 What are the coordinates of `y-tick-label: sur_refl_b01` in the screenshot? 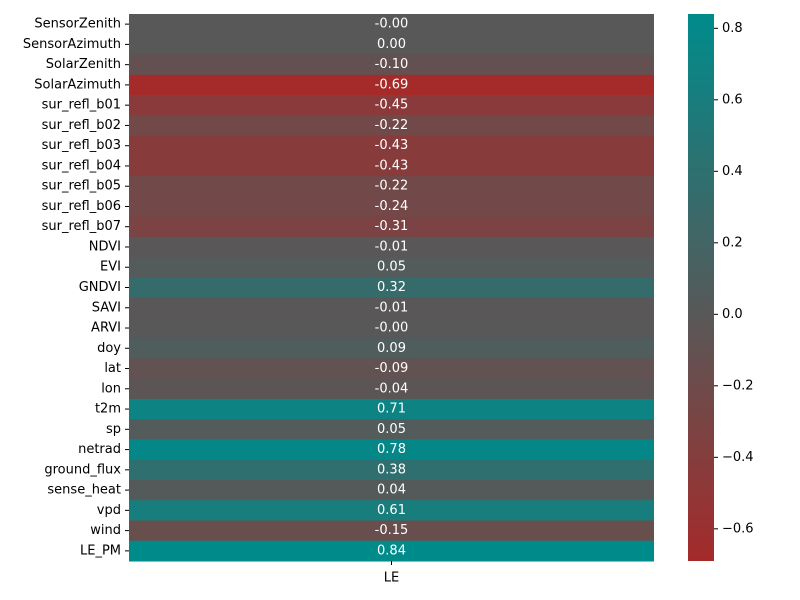 It's located at (81, 105).